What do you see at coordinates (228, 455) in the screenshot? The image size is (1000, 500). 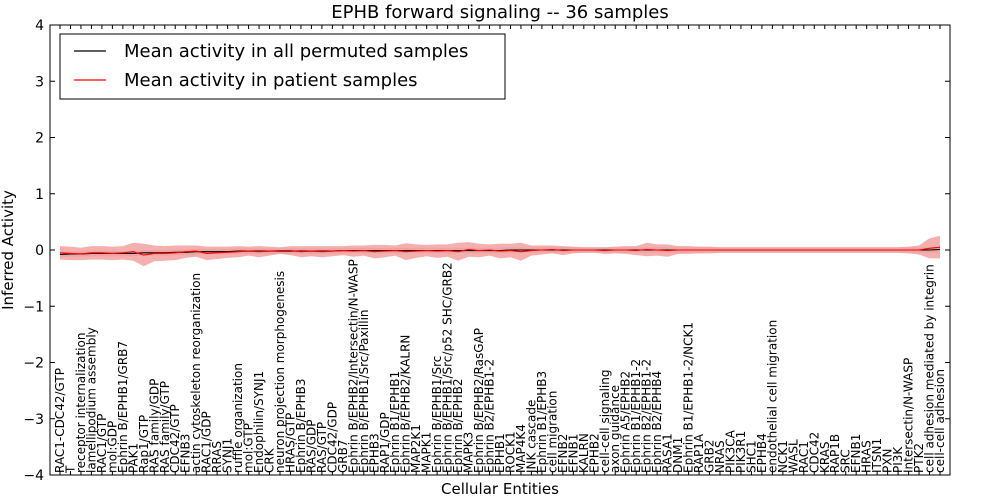 I see `x-tick-label: SYNJ1` at bounding box center [228, 455].